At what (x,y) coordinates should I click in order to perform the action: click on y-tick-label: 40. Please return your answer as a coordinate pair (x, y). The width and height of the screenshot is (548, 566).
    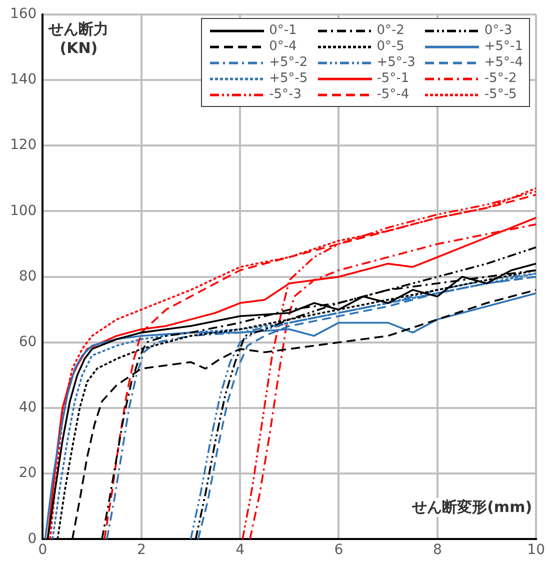
    Looking at the image, I should click on (27, 408).